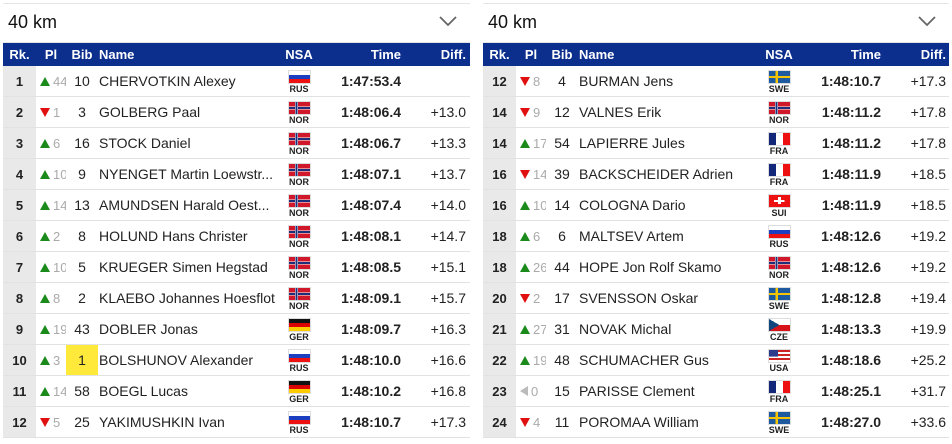 The height and width of the screenshot is (444, 952). Describe the element at coordinates (716, 205) in the screenshot. I see `table-row: 16 10 14 COLOGNA Dario SUI 1:48:11.9 +18.5` at that location.